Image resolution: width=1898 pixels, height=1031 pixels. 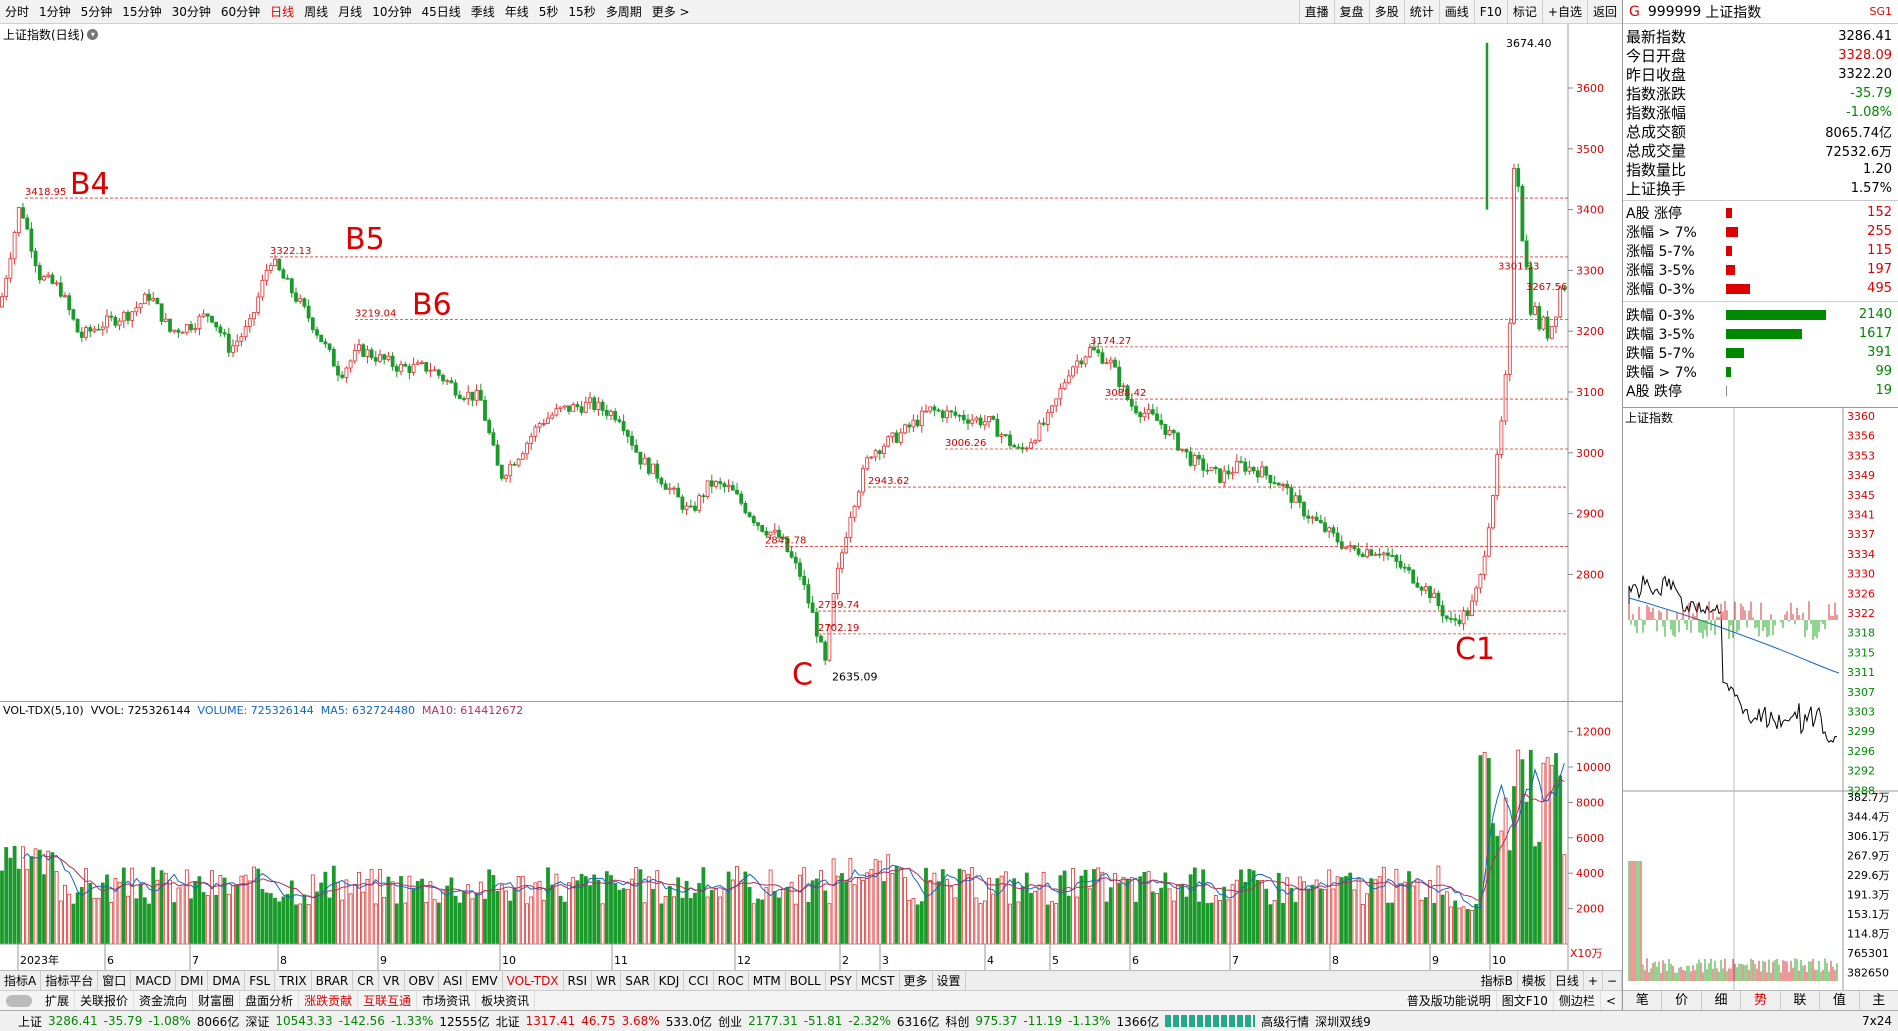 What do you see at coordinates (1879, 1000) in the screenshot?
I see `right-tab: 主` at bounding box center [1879, 1000].